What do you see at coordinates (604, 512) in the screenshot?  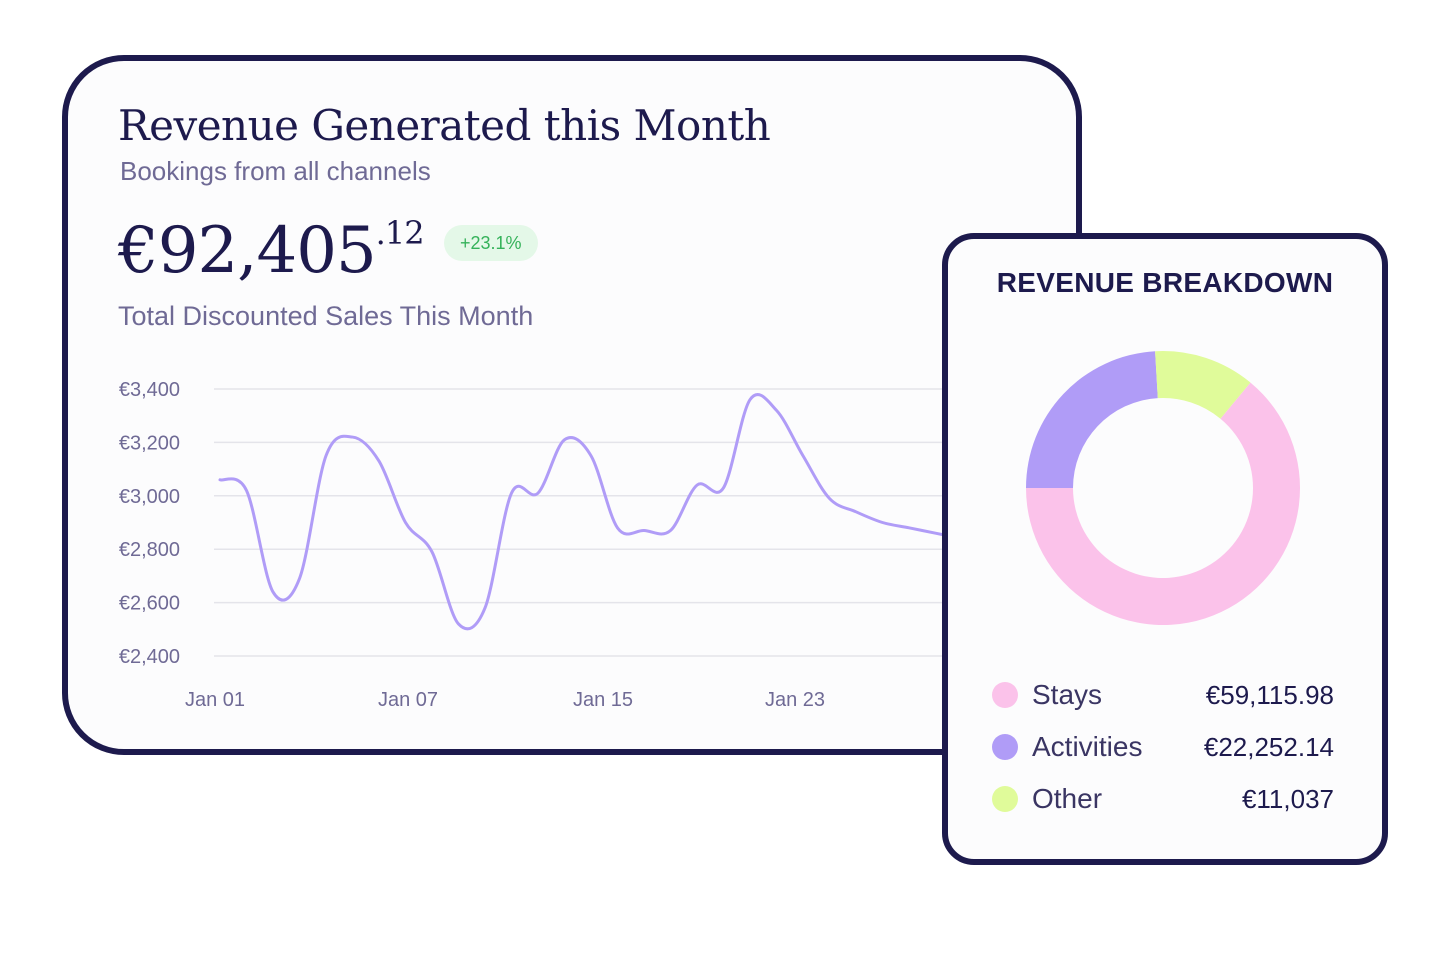 I see `revenue-series-line` at bounding box center [604, 512].